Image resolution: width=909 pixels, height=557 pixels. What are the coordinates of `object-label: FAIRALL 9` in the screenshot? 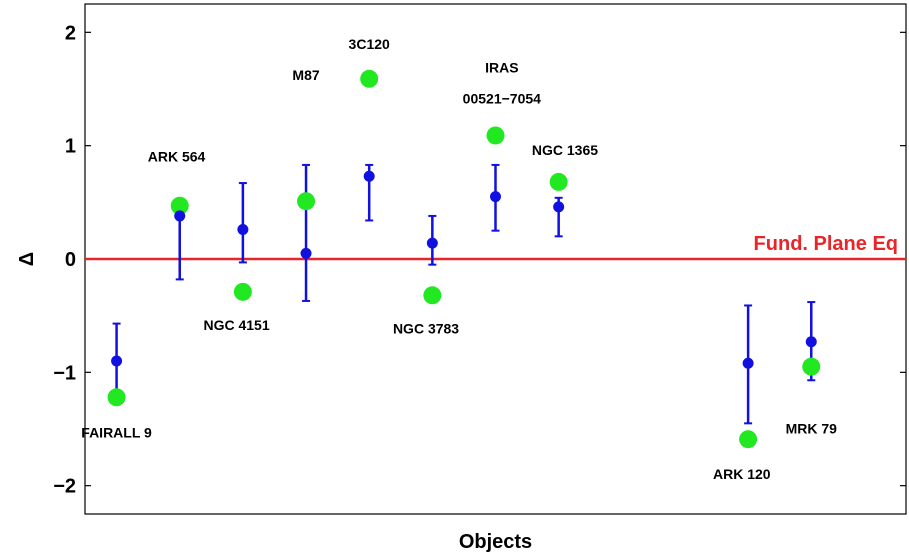 It's located at (116, 433).